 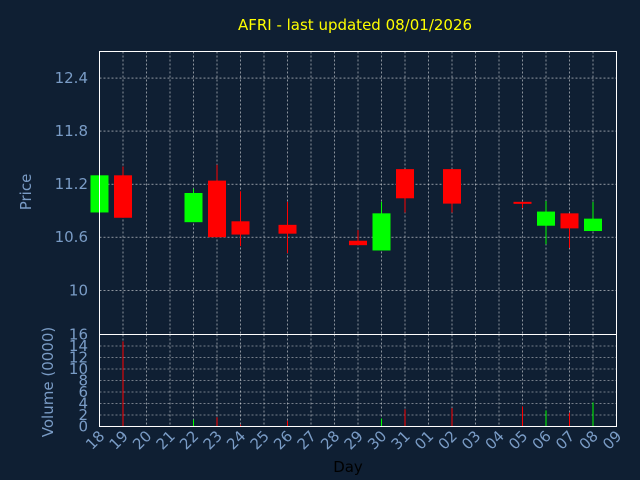 I want to click on volume-y-tick-label: 8, so click(x=83, y=381).